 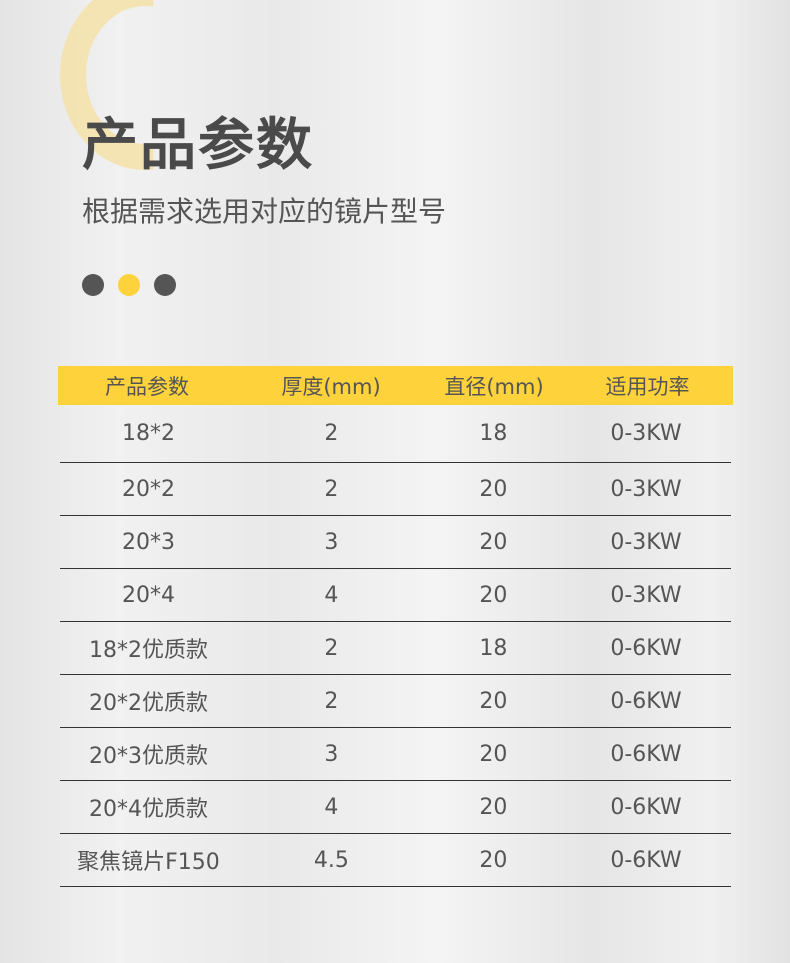 I want to click on table-cell: 聚焦镜片F150, so click(x=148, y=862).